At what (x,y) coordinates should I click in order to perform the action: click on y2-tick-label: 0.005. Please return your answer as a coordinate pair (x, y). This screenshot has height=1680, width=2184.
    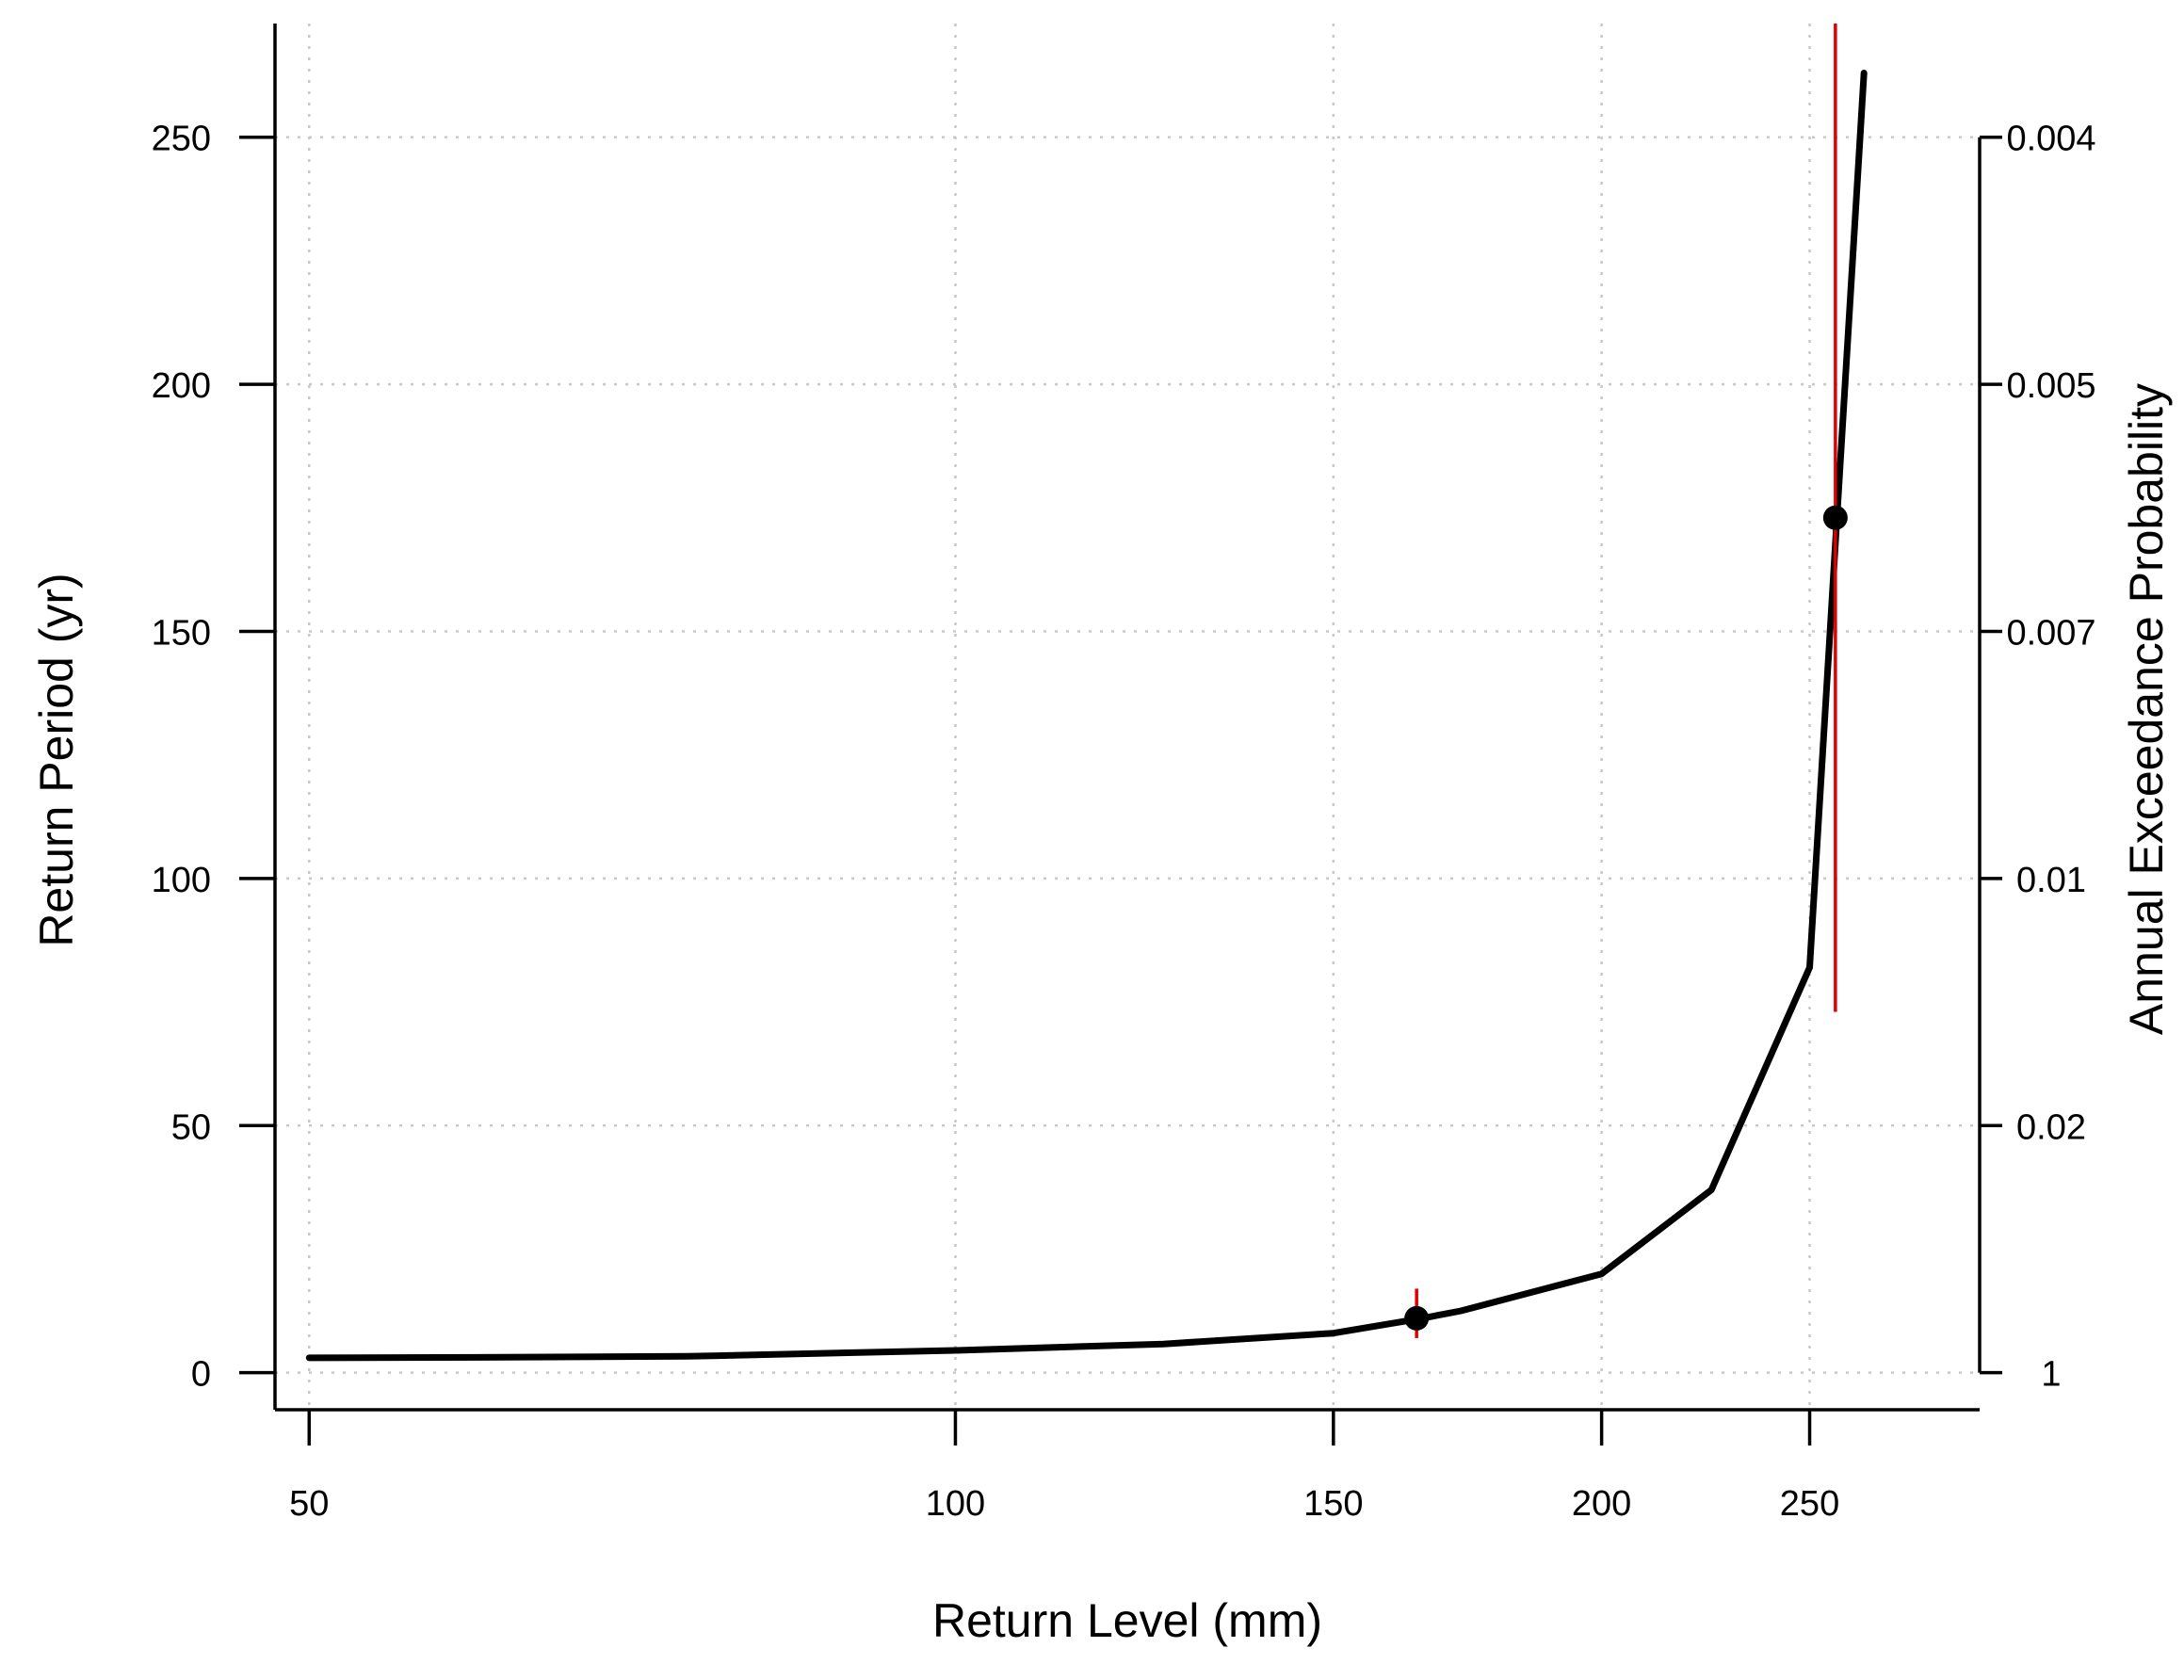
    Looking at the image, I should click on (2050, 386).